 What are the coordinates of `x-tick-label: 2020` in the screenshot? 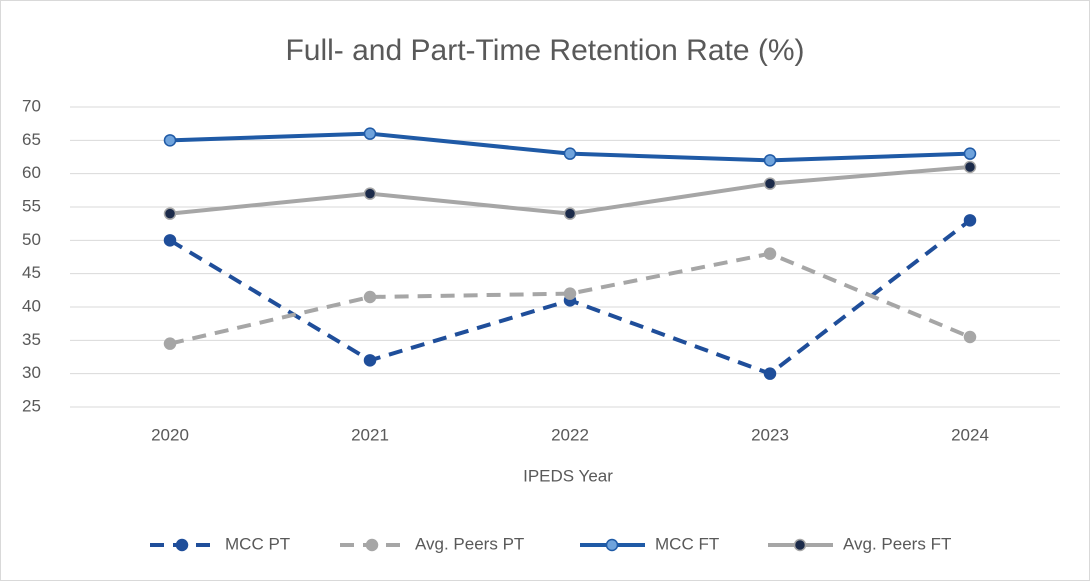 It's located at (170, 434).